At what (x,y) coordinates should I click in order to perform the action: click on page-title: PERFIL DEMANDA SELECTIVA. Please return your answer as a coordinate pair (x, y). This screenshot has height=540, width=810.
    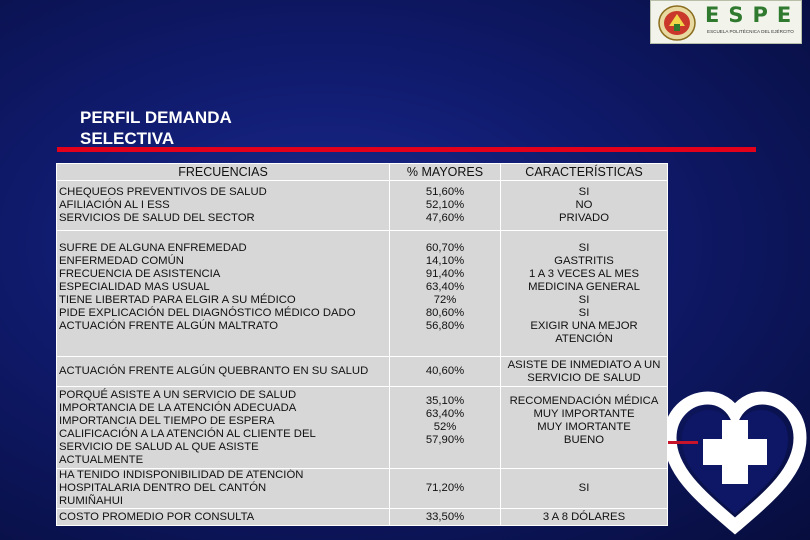
    Looking at the image, I should click on (156, 128).